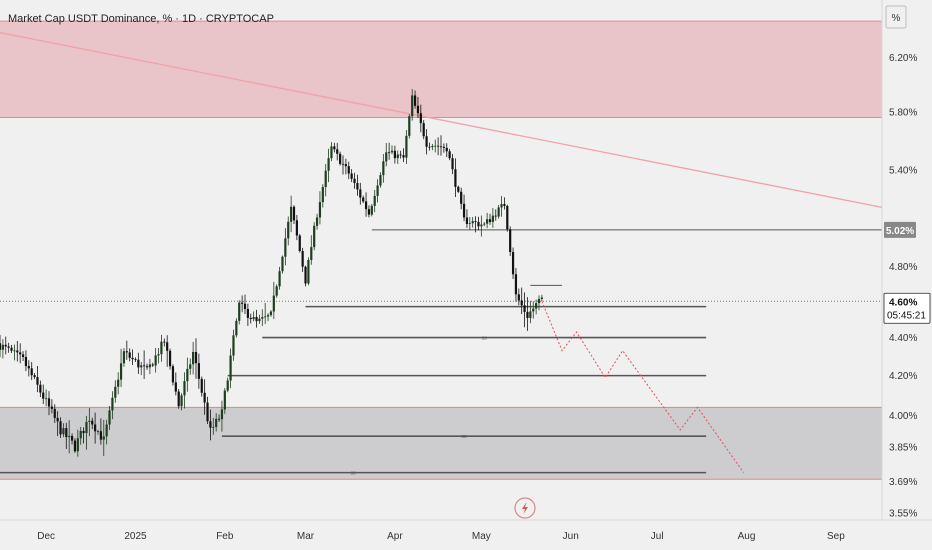 The image size is (932, 550). Describe the element at coordinates (903, 112) in the screenshot. I see `y-tick-label: 5.80%` at that location.